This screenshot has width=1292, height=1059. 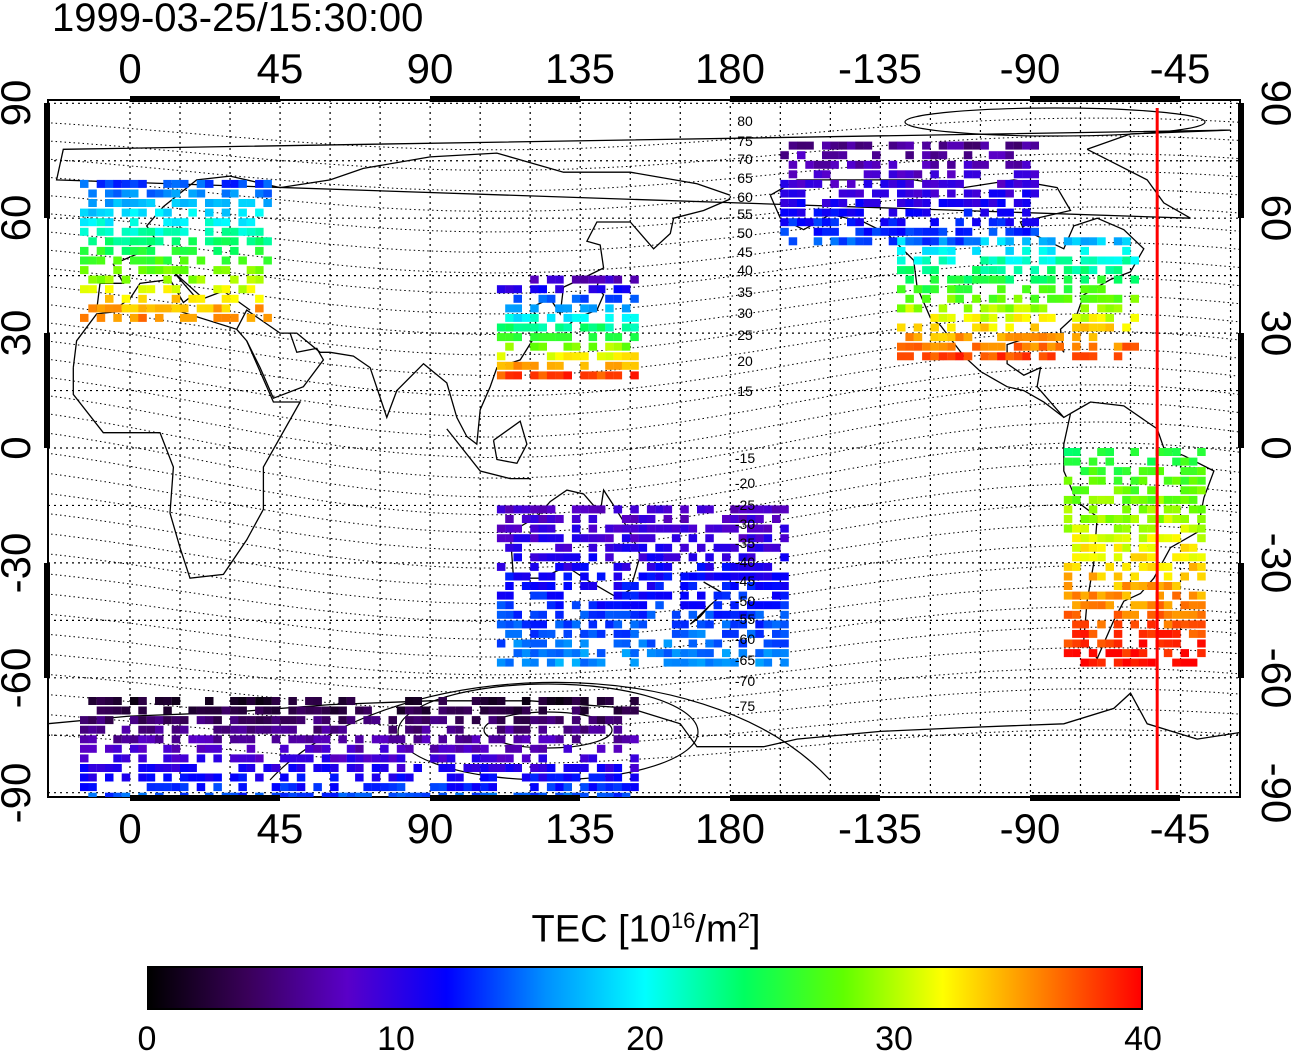 What do you see at coordinates (1105, 798) in the screenshot?
I see `frame-tick-bottom` at bounding box center [1105, 798].